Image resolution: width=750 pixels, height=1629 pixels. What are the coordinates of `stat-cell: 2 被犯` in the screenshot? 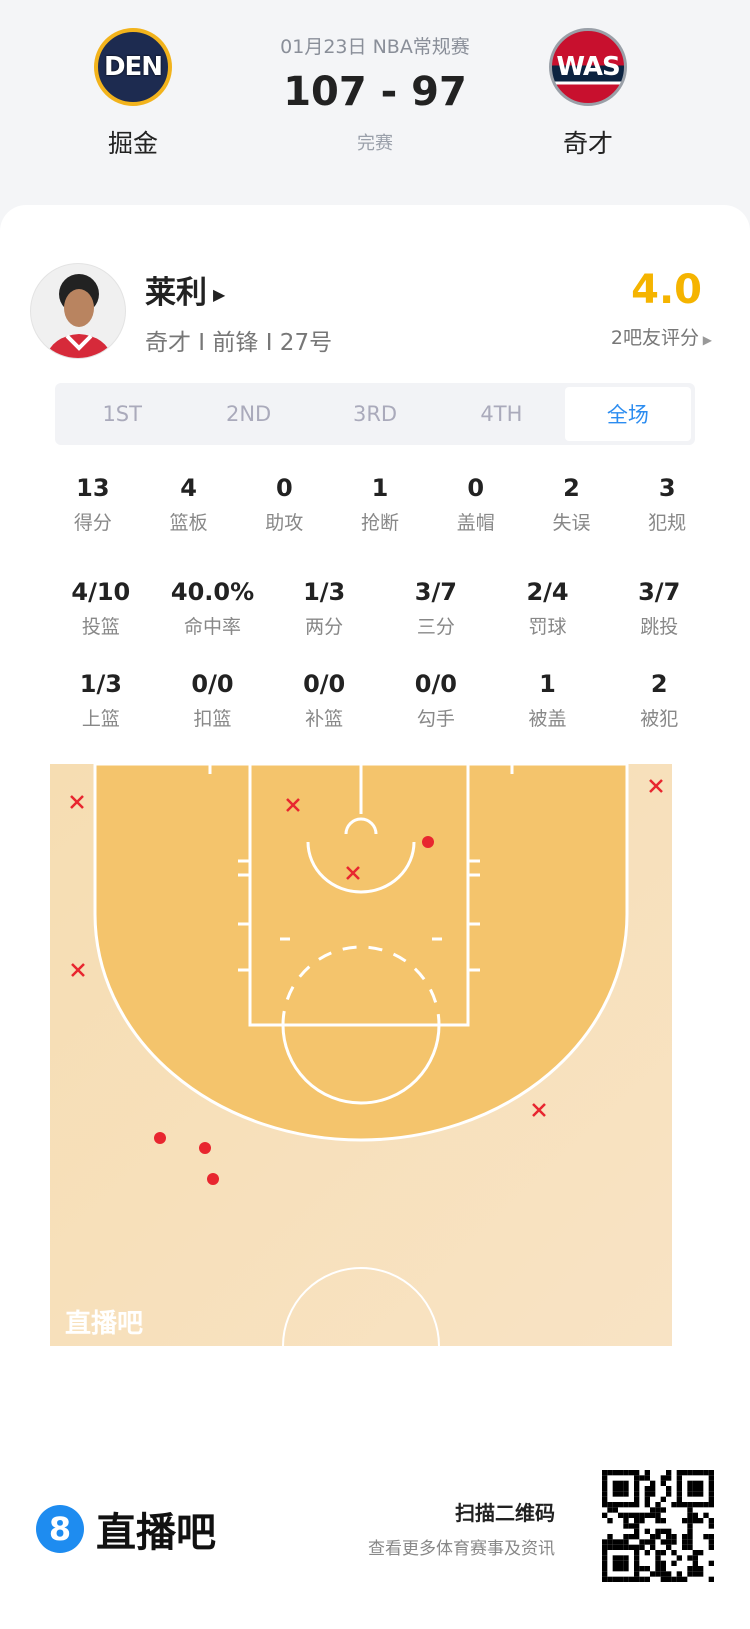 It's located at (659, 700).